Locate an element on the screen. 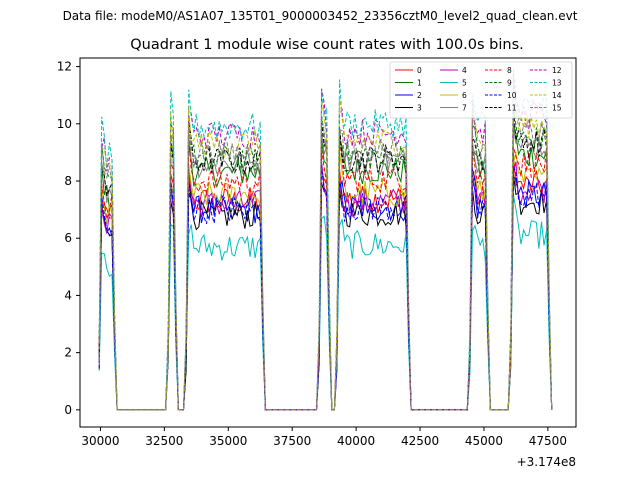  x-tick-label: 30000 is located at coordinates (100, 441).